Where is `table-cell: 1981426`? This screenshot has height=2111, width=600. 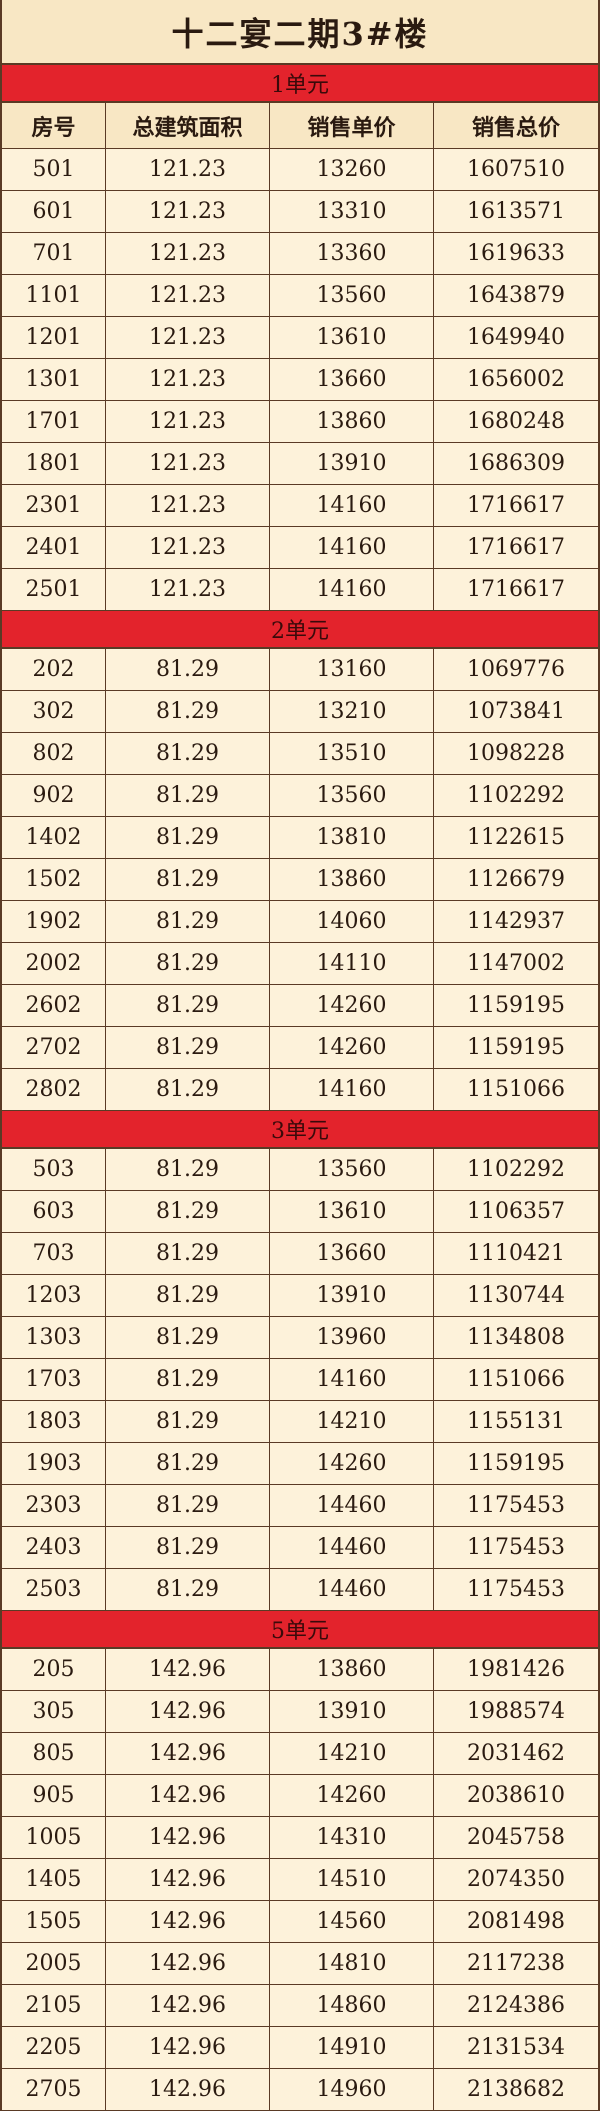 table-cell: 1981426 is located at coordinates (516, 1669).